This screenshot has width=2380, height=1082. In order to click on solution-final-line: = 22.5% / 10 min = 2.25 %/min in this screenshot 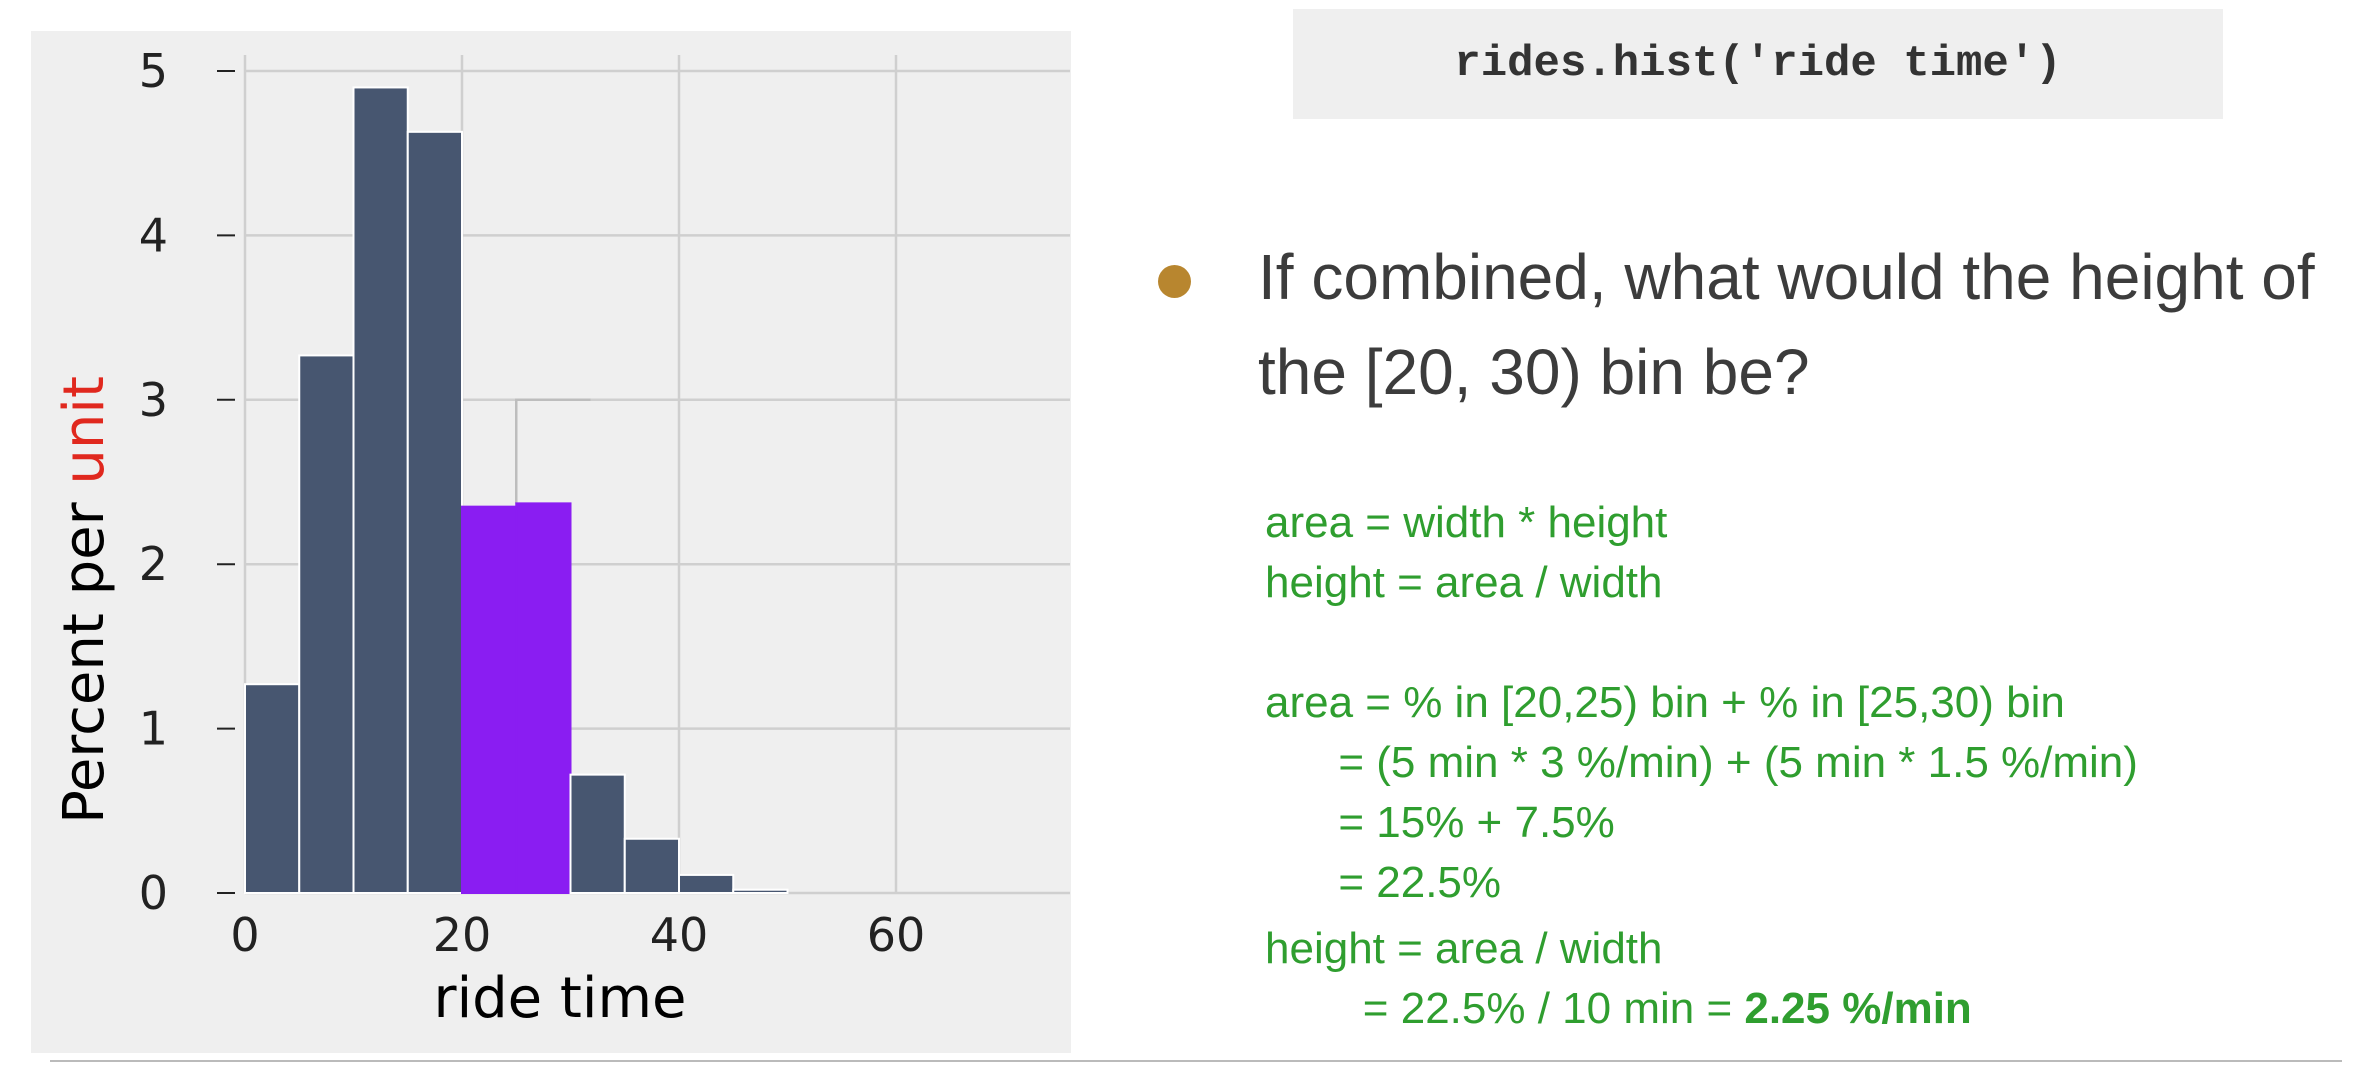, I will do `click(1701, 1009)`.